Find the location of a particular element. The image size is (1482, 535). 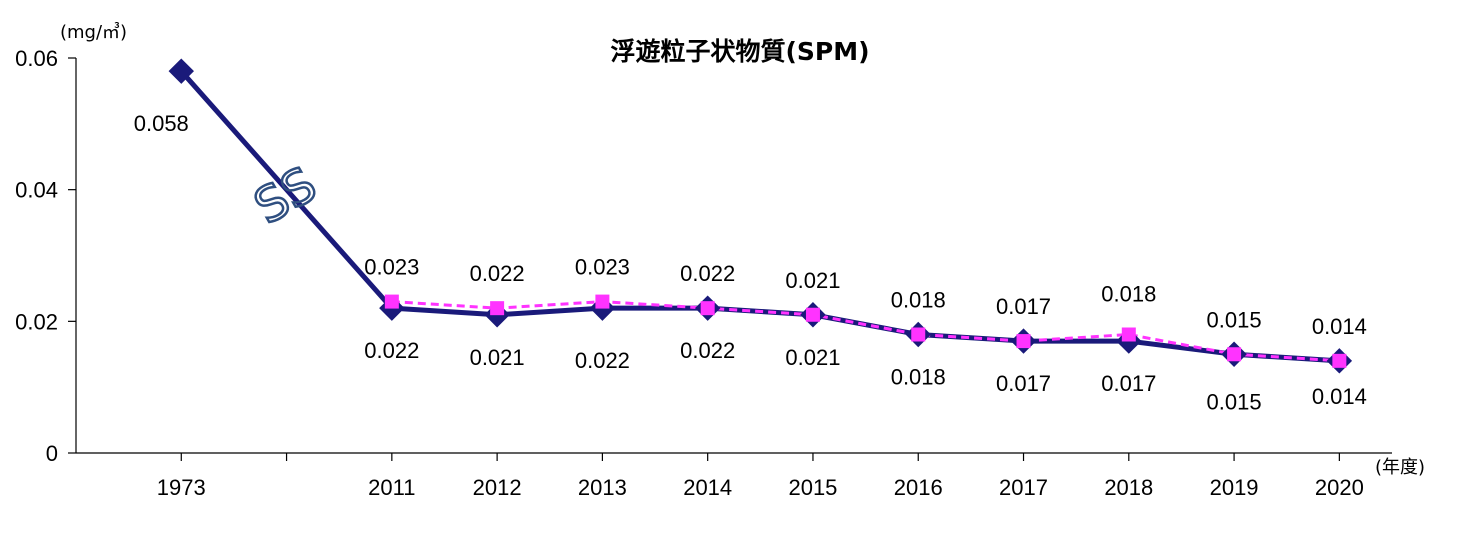

y-tick-label: 0.06 is located at coordinates (36, 58).